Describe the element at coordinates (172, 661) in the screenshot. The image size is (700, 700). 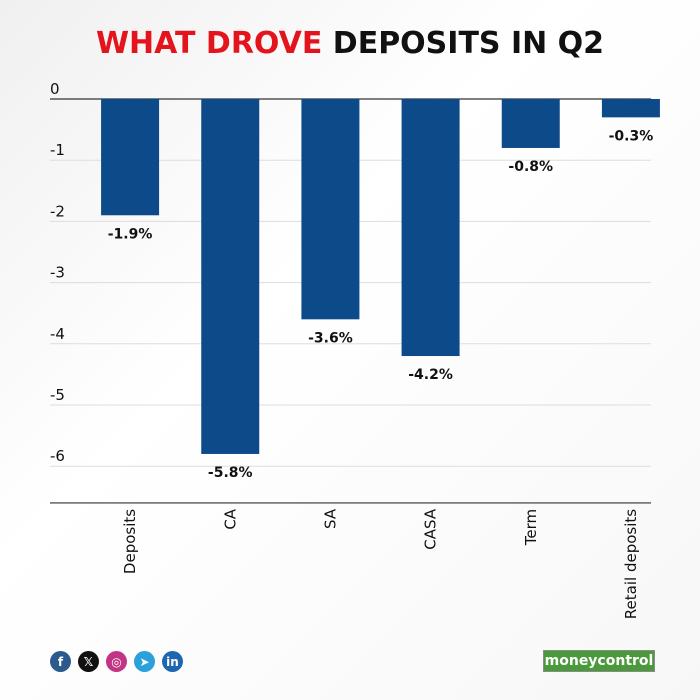
I see `linkedin-icon: in` at that location.